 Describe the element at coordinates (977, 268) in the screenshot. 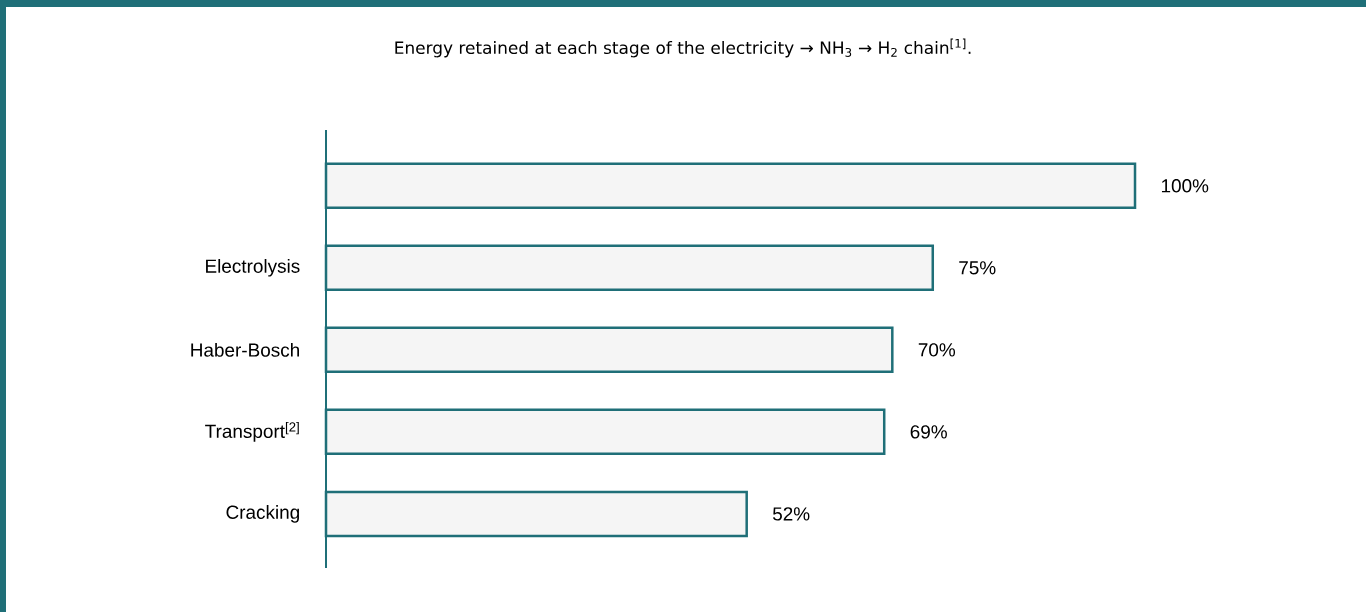

I see `data-label: 75%` at that location.